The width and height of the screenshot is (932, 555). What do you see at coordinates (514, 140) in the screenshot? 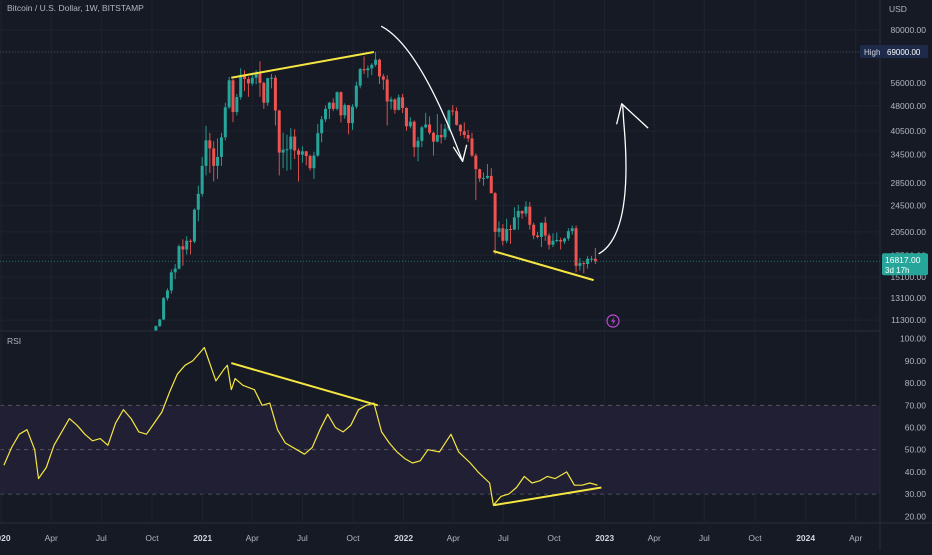
I see `annotations` at bounding box center [514, 140].